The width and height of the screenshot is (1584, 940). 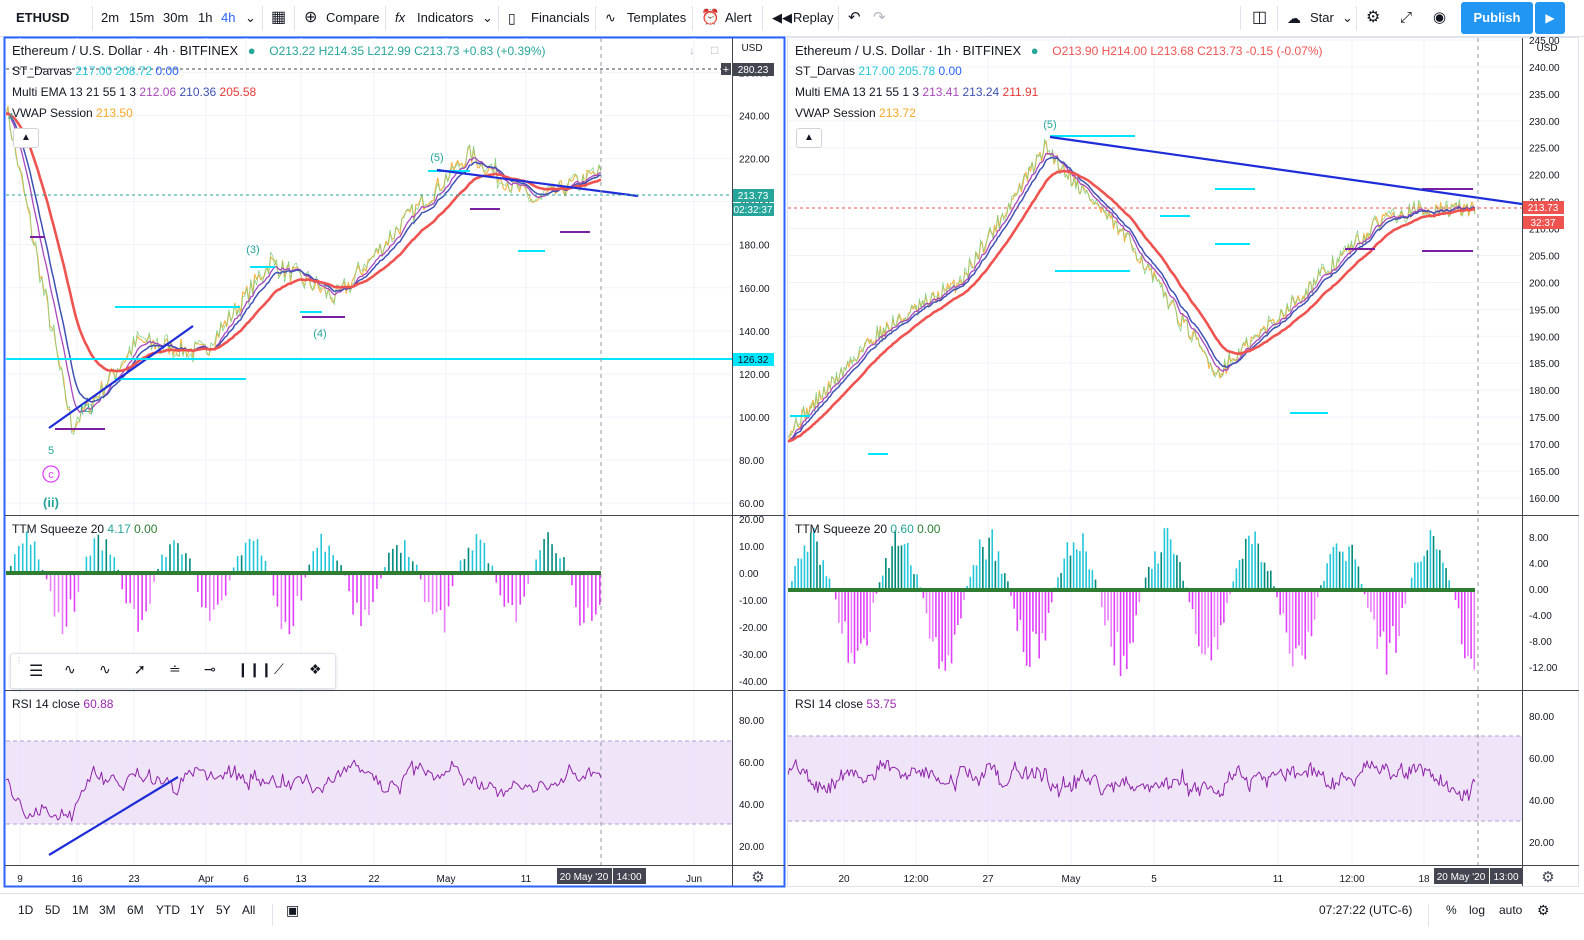 What do you see at coordinates (1322, 18) in the screenshot?
I see `star-button: Star` at bounding box center [1322, 18].